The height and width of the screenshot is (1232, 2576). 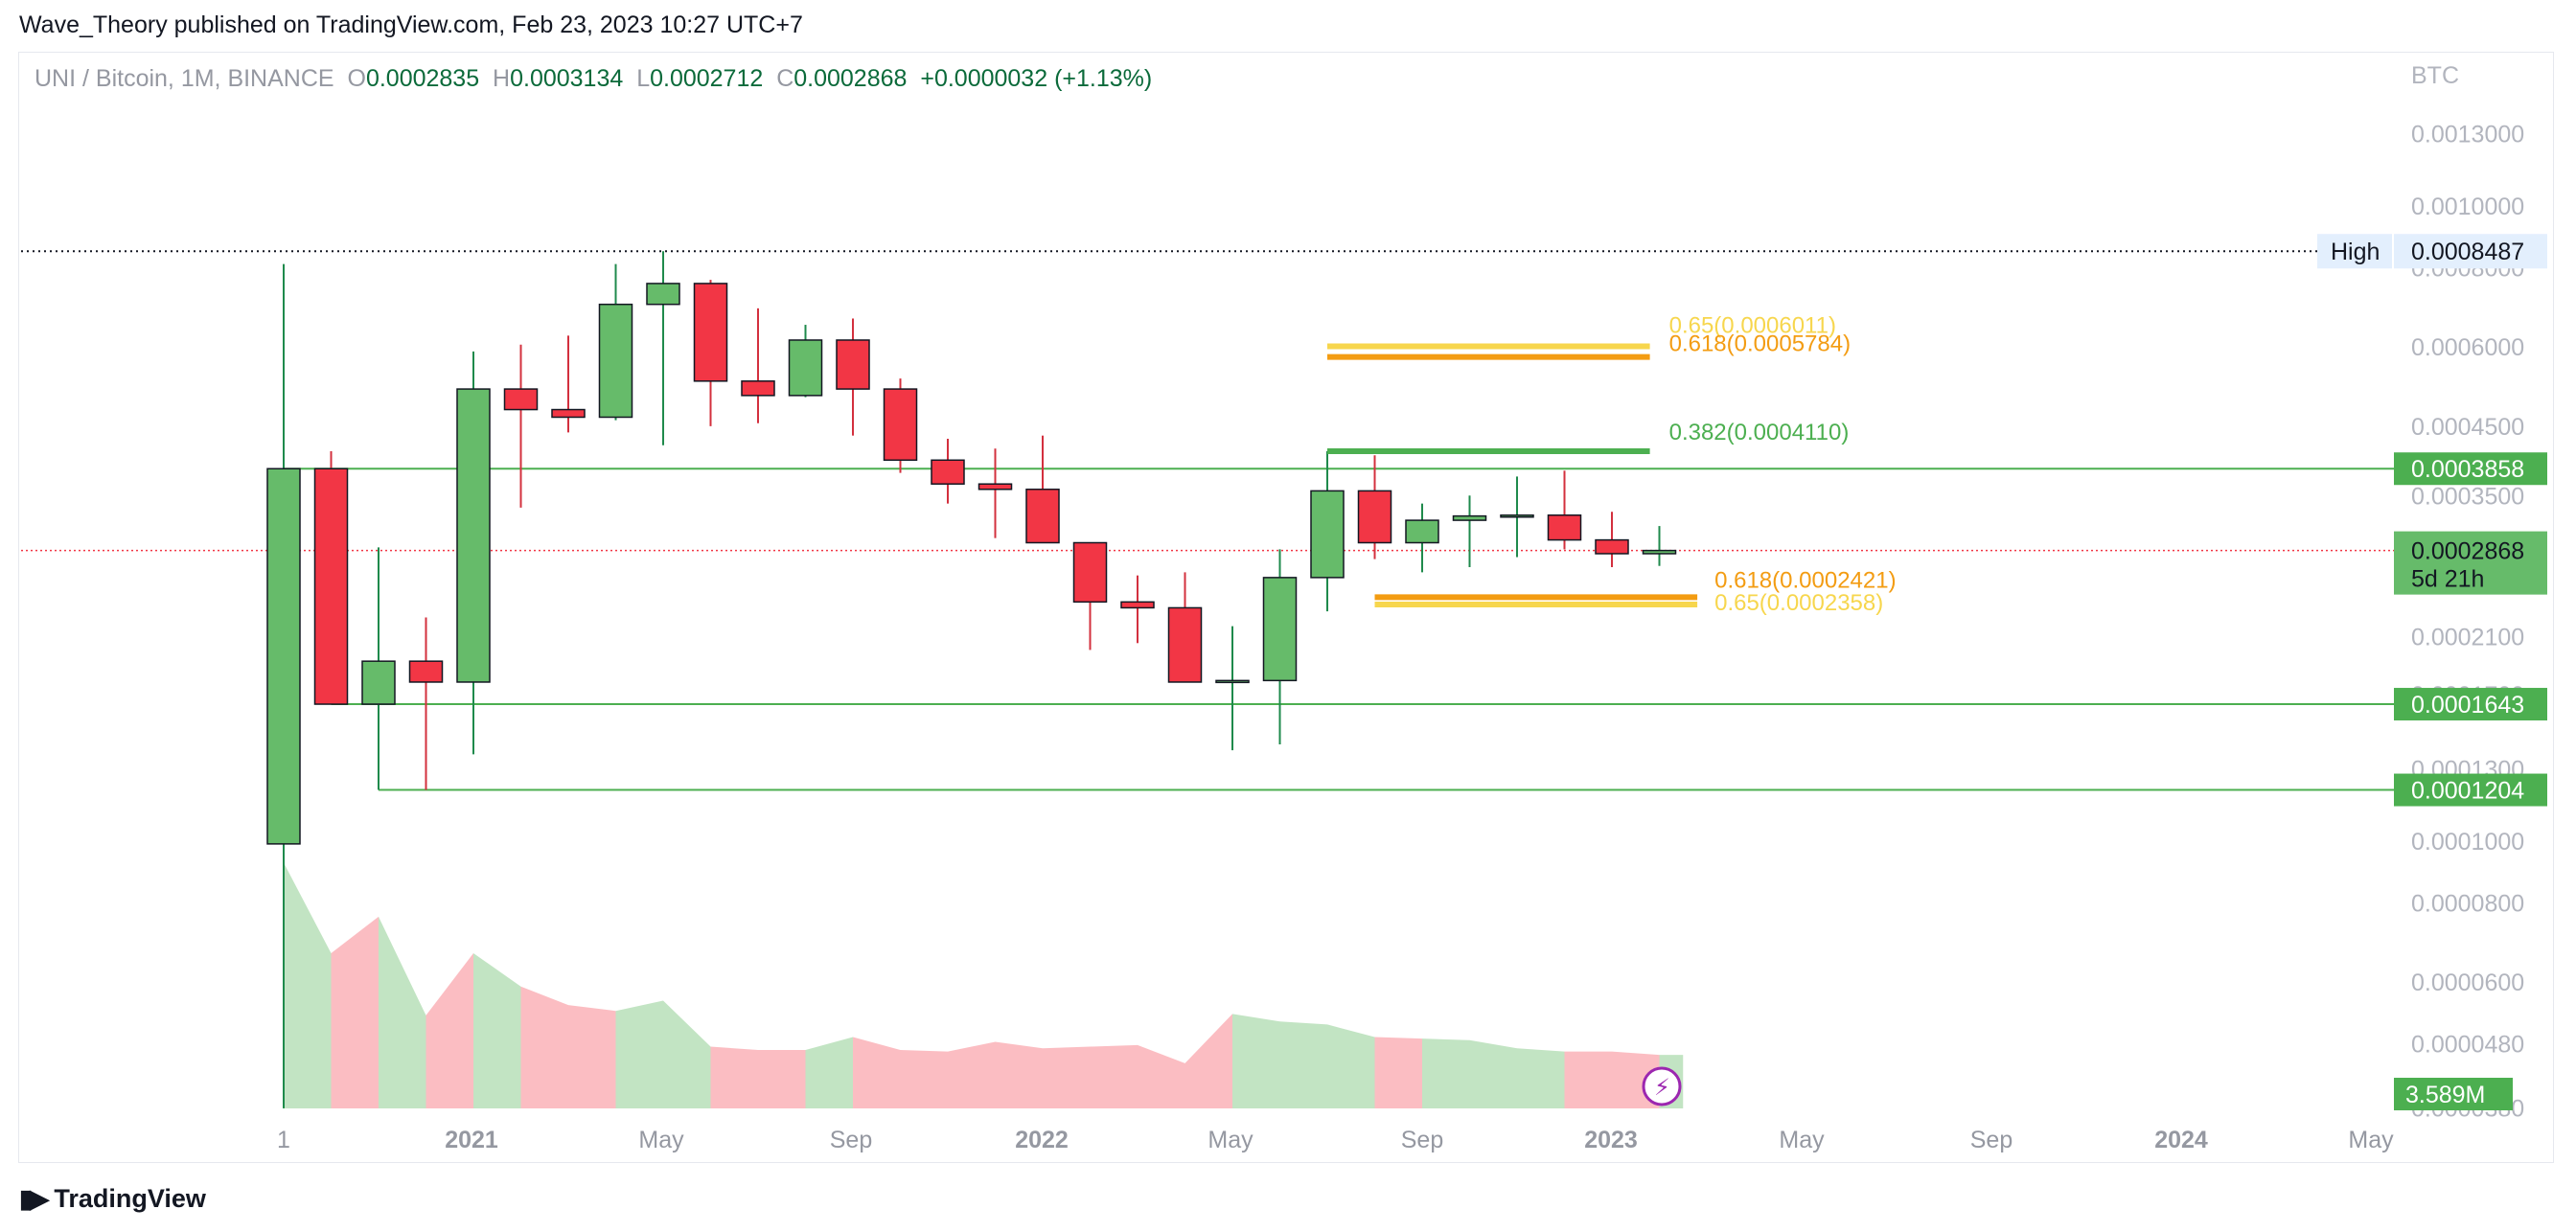 I want to click on y-tick-label: 0.0003500, so click(x=2467, y=497).